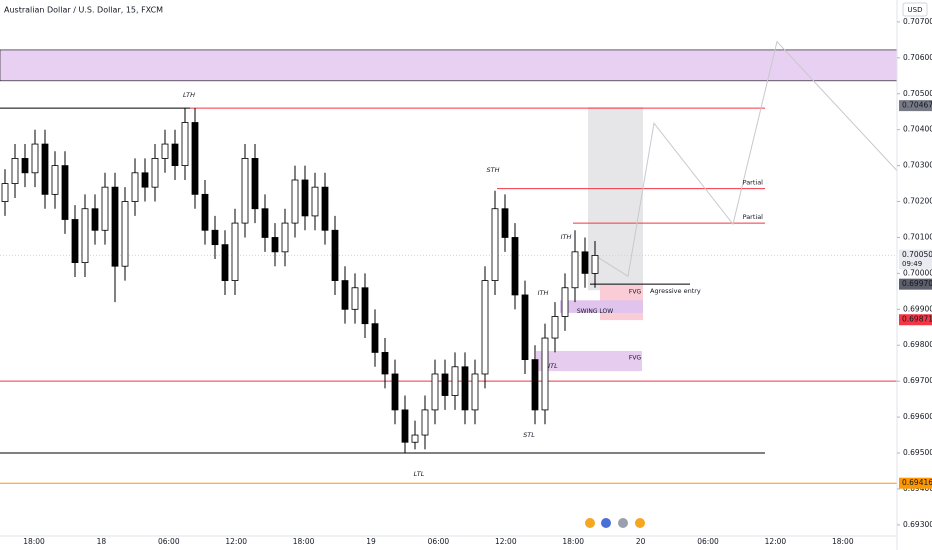 This screenshot has width=932, height=550. I want to click on y-tick-label: 0.70200, so click(917, 201).